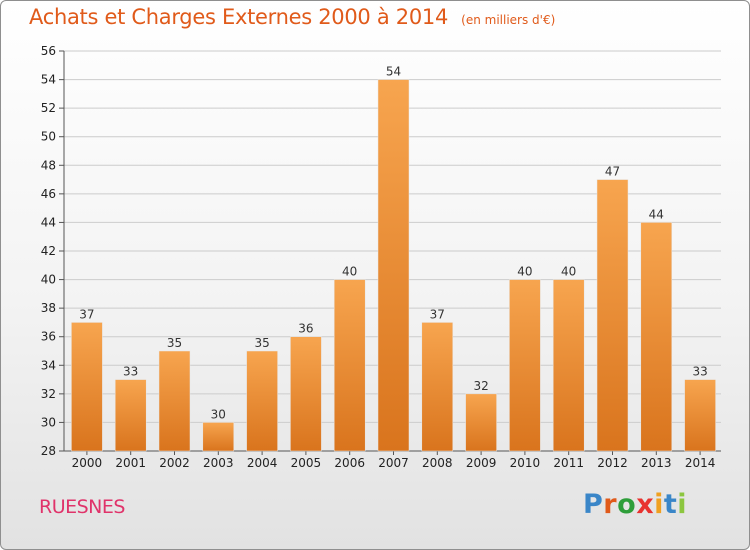  Describe the element at coordinates (48, 280) in the screenshot. I see `y-tick-label: 40` at that location.